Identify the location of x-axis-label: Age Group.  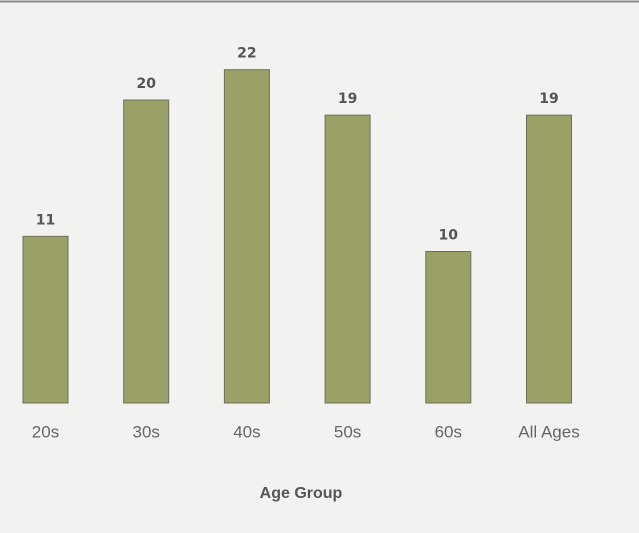
(301, 493).